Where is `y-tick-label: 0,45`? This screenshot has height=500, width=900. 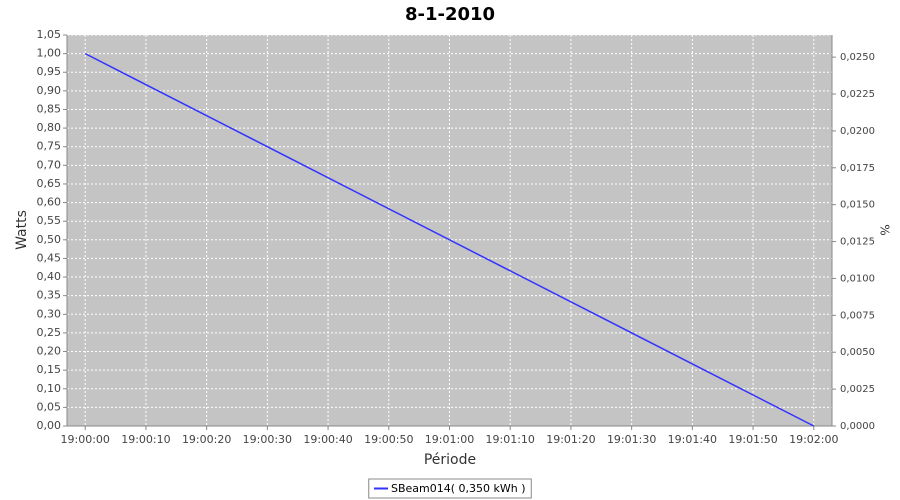
y-tick-label: 0,45 is located at coordinates (49, 257).